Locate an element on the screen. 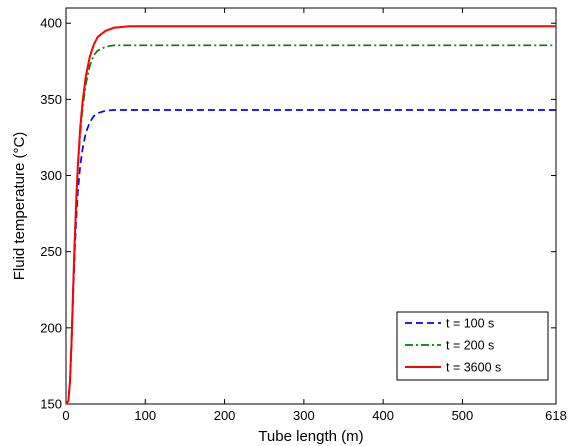 The height and width of the screenshot is (446, 571). x-tick-label: 0 is located at coordinates (65, 415).